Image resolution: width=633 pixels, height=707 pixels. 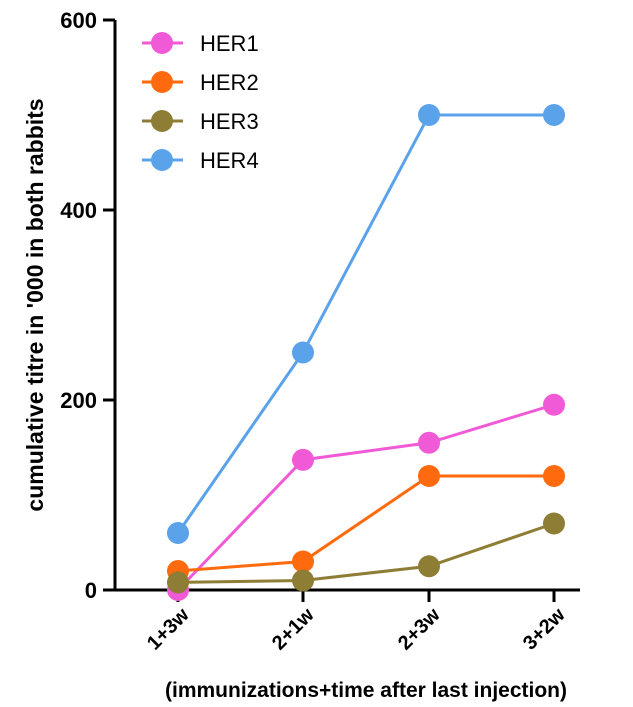 What do you see at coordinates (168, 629) in the screenshot?
I see `x-tick-label: 1+3w` at bounding box center [168, 629].